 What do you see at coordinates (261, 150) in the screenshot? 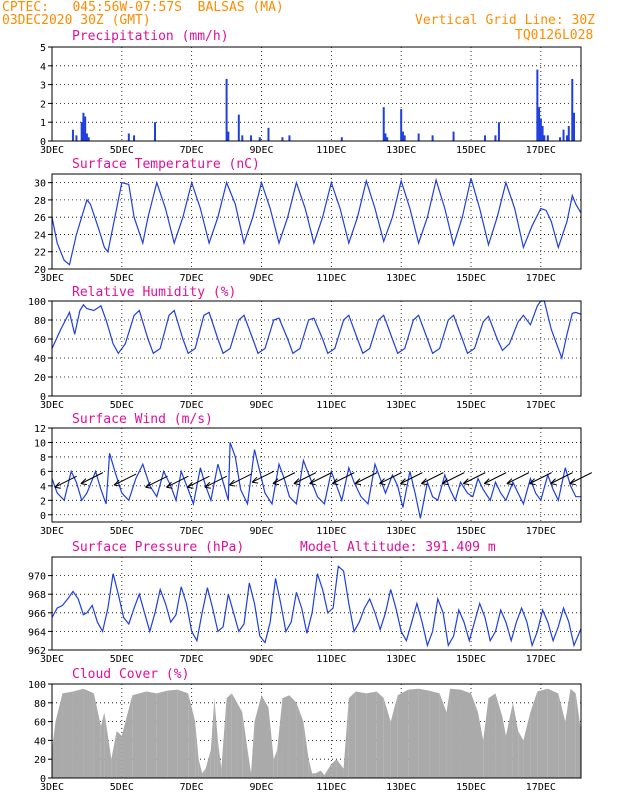
I see `precip-xtick-label: 9DEC` at bounding box center [261, 150].